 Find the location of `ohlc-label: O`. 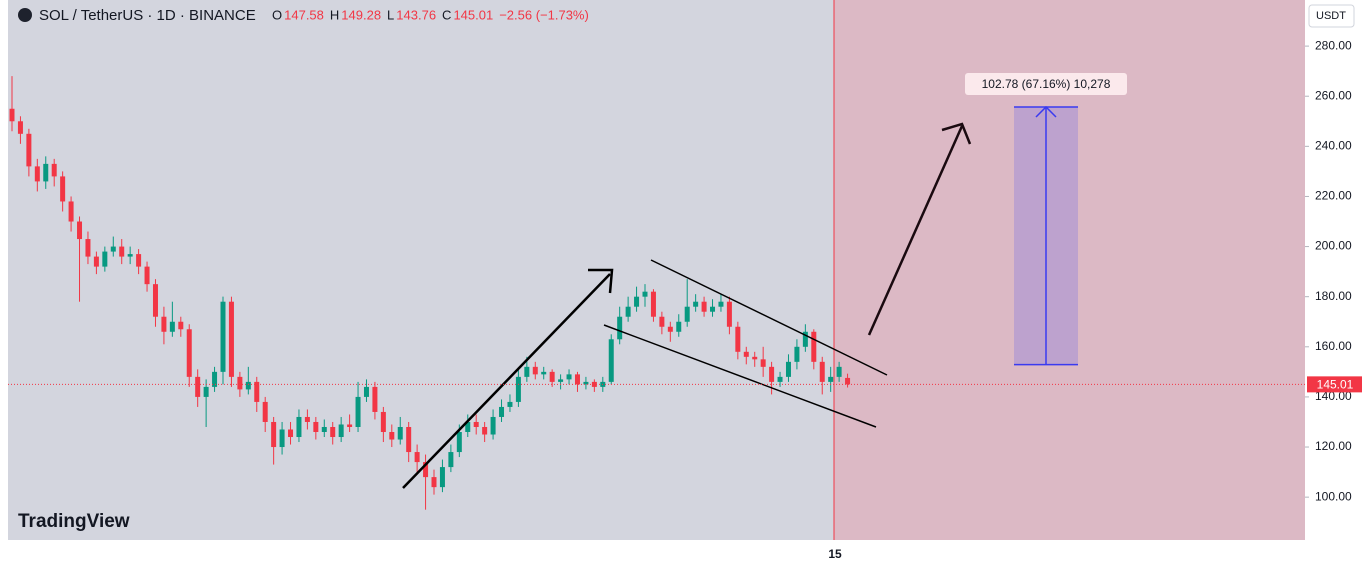

ohlc-label: O is located at coordinates (277, 14).